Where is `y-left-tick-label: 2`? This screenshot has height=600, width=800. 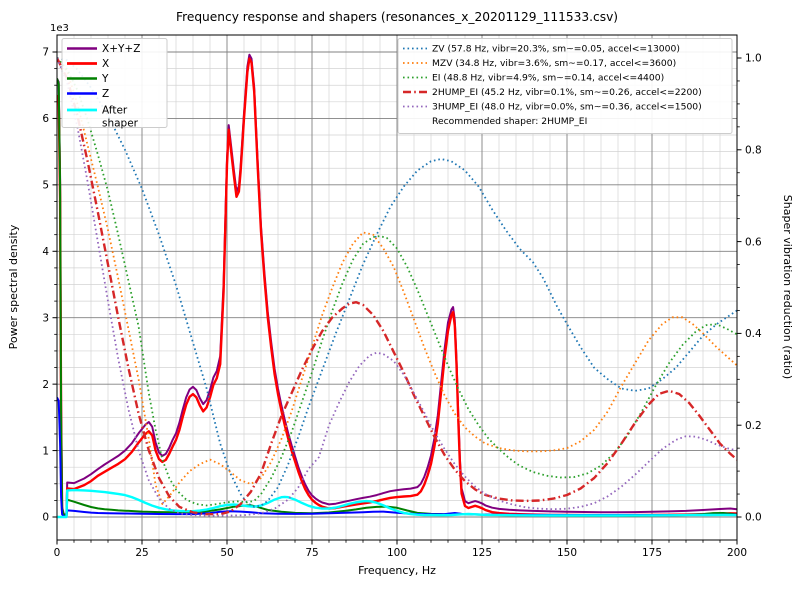
y-left-tick-label: 2 is located at coordinates (45, 385).